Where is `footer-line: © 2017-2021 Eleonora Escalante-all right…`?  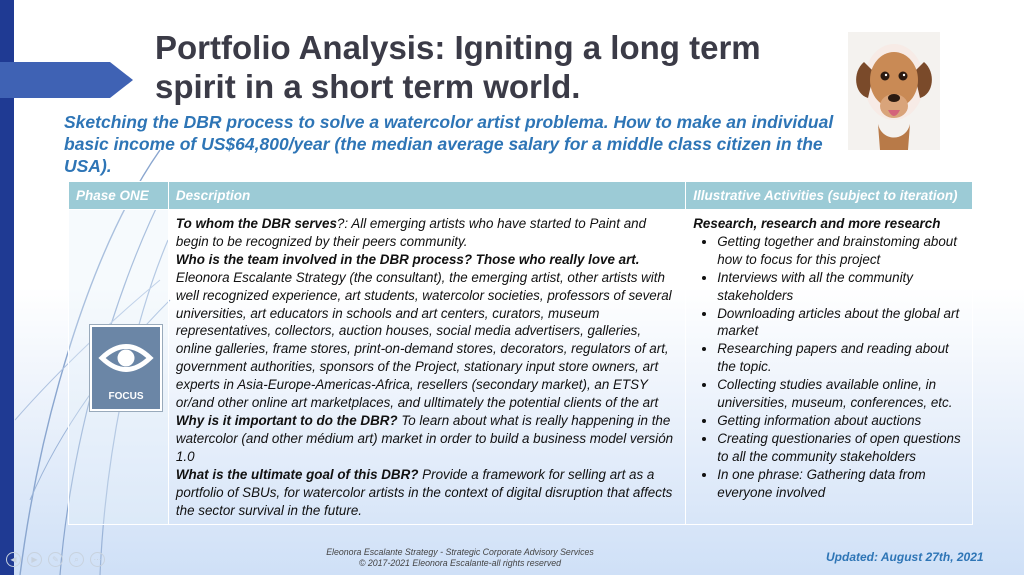 footer-line: © 2017-2021 Eleonora Escalante-all right… is located at coordinates (460, 563).